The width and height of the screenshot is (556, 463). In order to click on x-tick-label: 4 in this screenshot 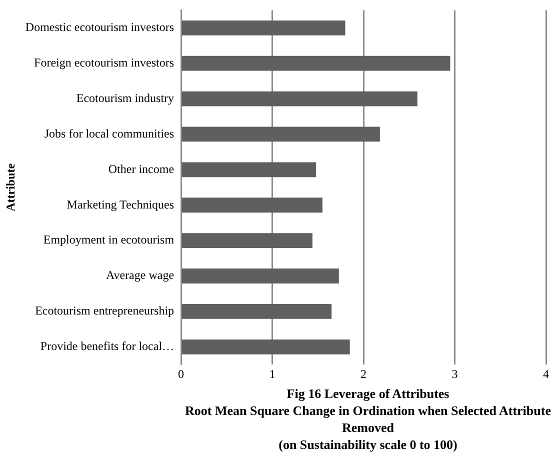, I will do `click(546, 373)`.